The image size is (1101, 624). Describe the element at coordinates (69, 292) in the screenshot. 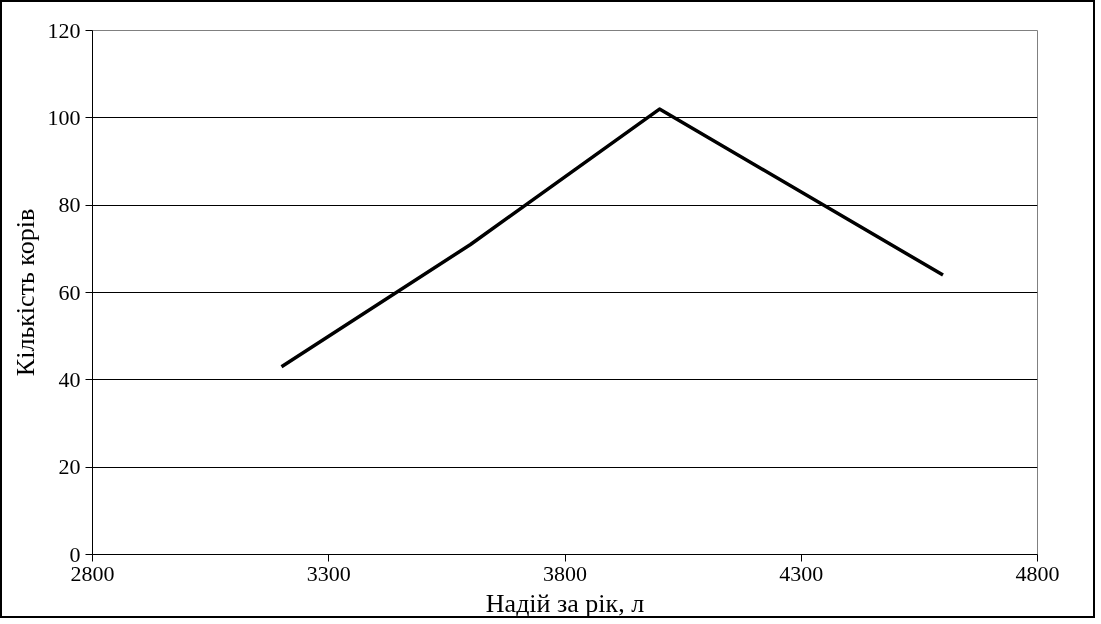

I see `y-tick-label: 60` at that location.